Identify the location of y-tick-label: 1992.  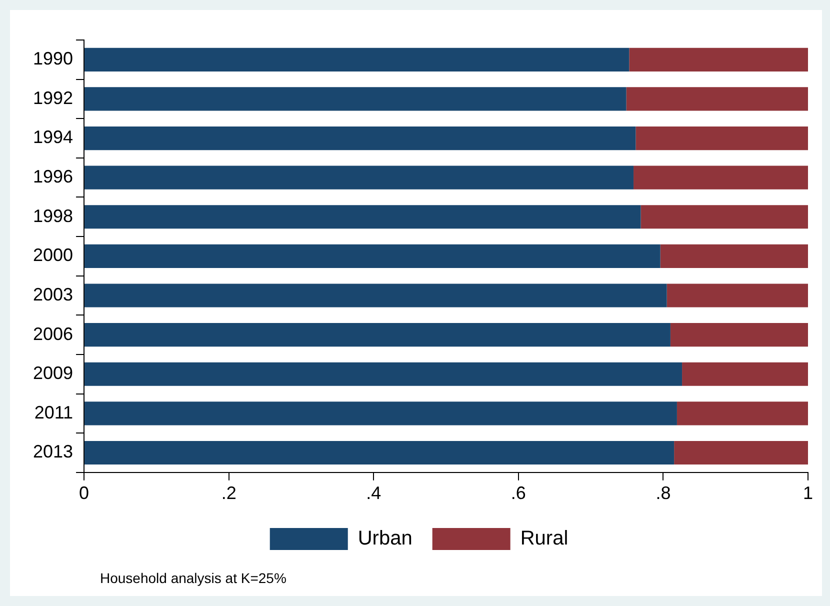
(53, 98).